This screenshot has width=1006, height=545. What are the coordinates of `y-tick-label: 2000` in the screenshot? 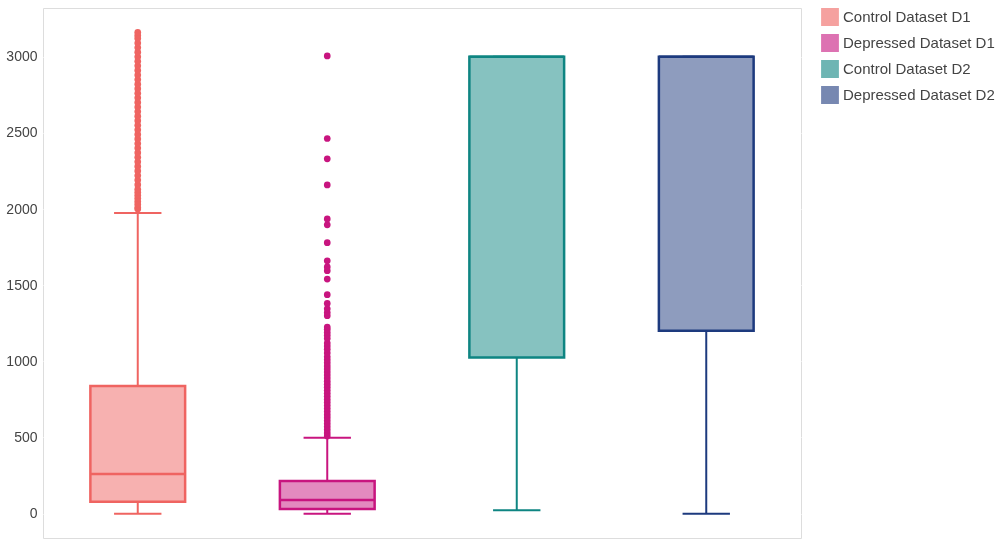 It's located at (22, 208).